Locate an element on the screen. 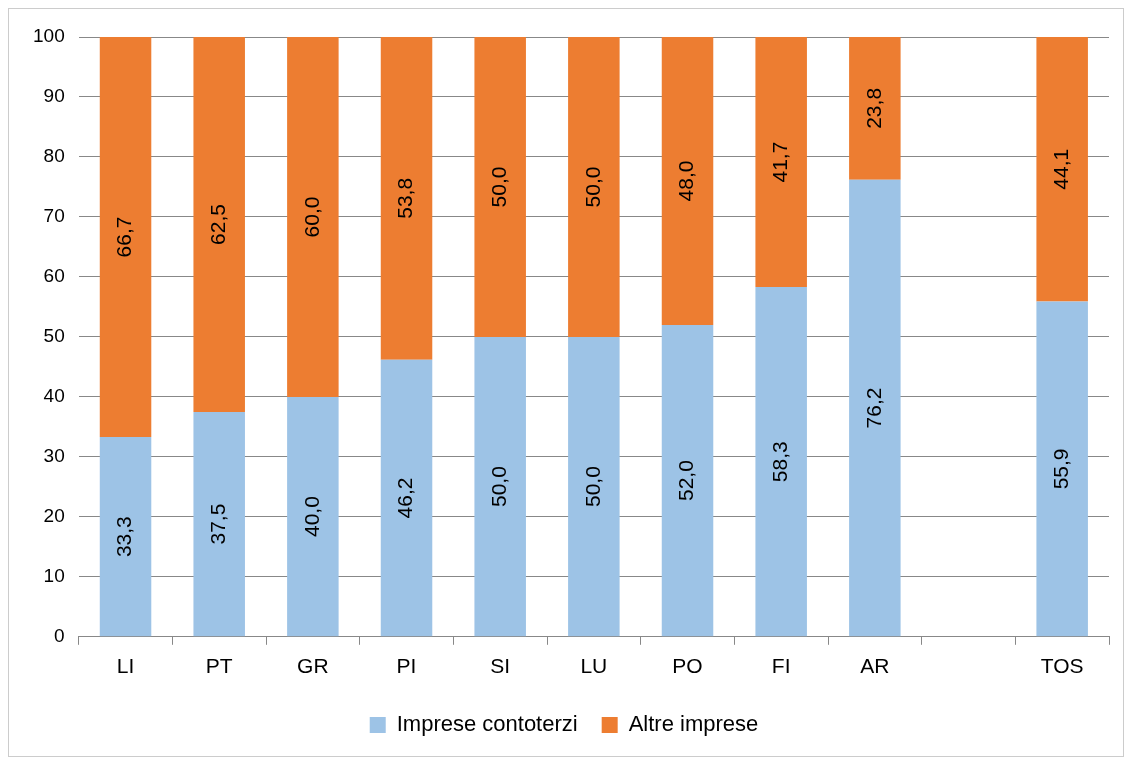 Image resolution: width=1132 pixels, height=765 pixels. legend-label: Imprese contoterzi is located at coordinates (487, 724).